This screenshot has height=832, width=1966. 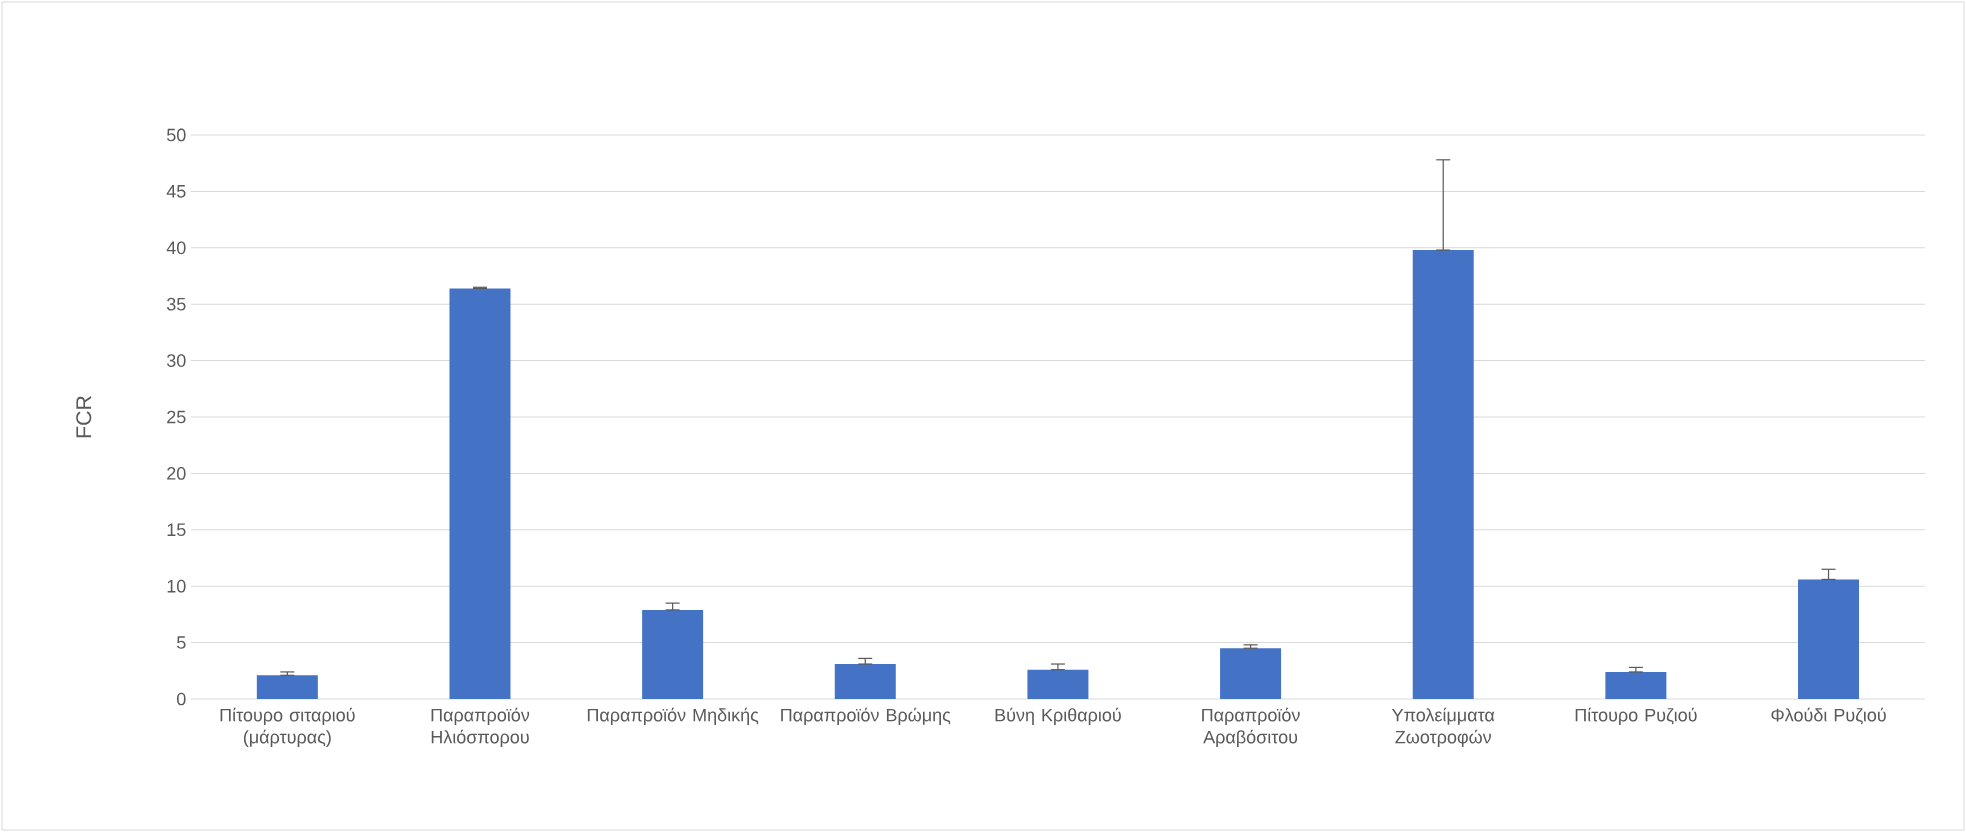 What do you see at coordinates (866, 716) in the screenshot?
I see `x-tick-label: Παραπροϊόν Βρώμης` at bounding box center [866, 716].